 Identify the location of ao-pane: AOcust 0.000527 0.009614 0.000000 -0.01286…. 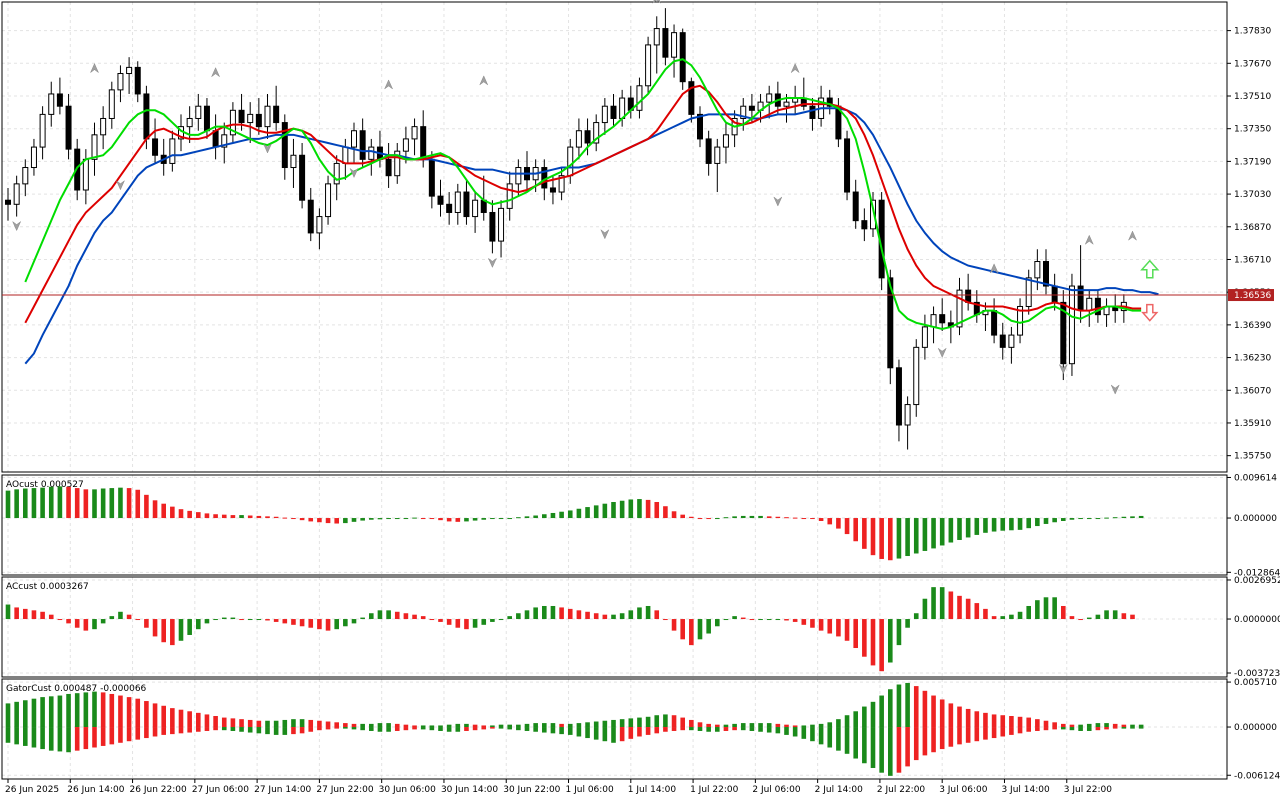
(640, 525).